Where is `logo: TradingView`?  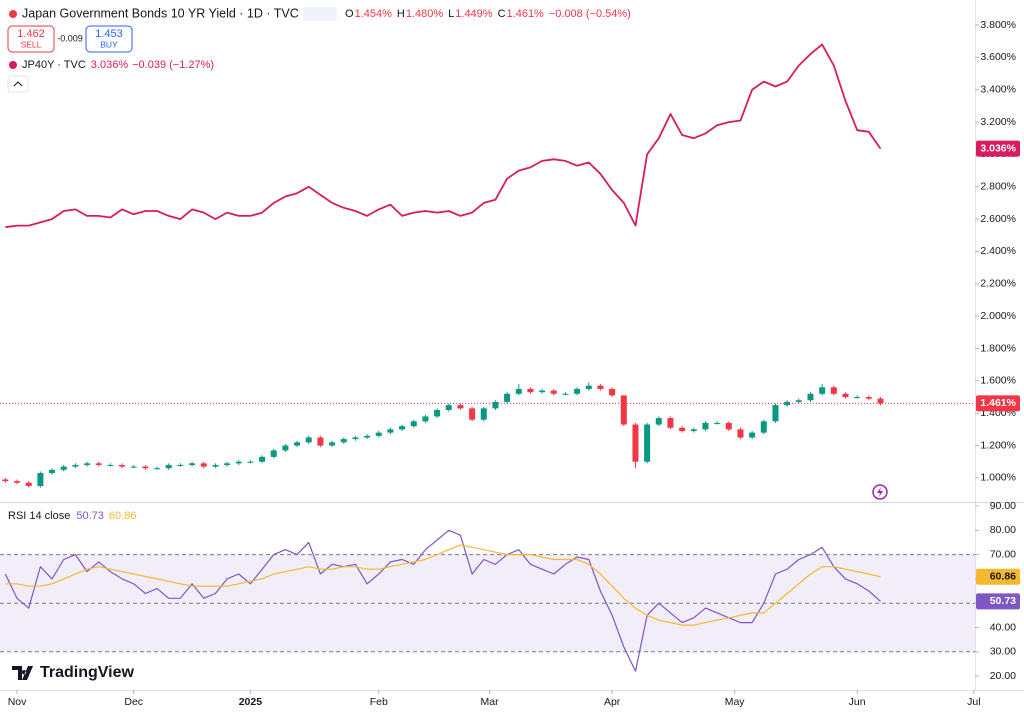
logo: TradingView is located at coordinates (73, 672).